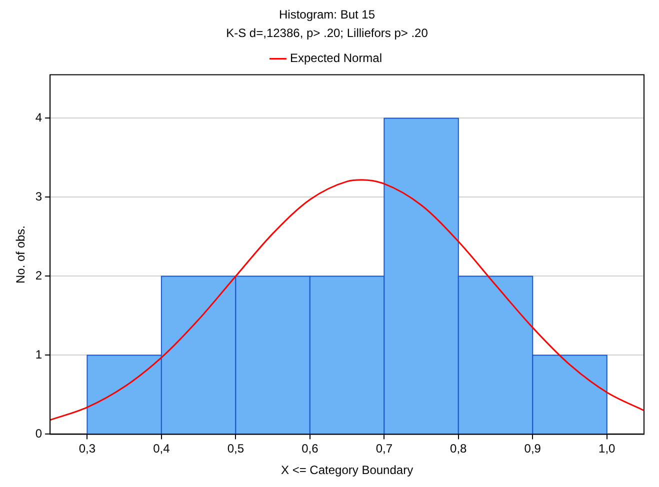 Image resolution: width=659 pixels, height=487 pixels. Describe the element at coordinates (38, 197) in the screenshot. I see `y-tick-label: 3` at that location.